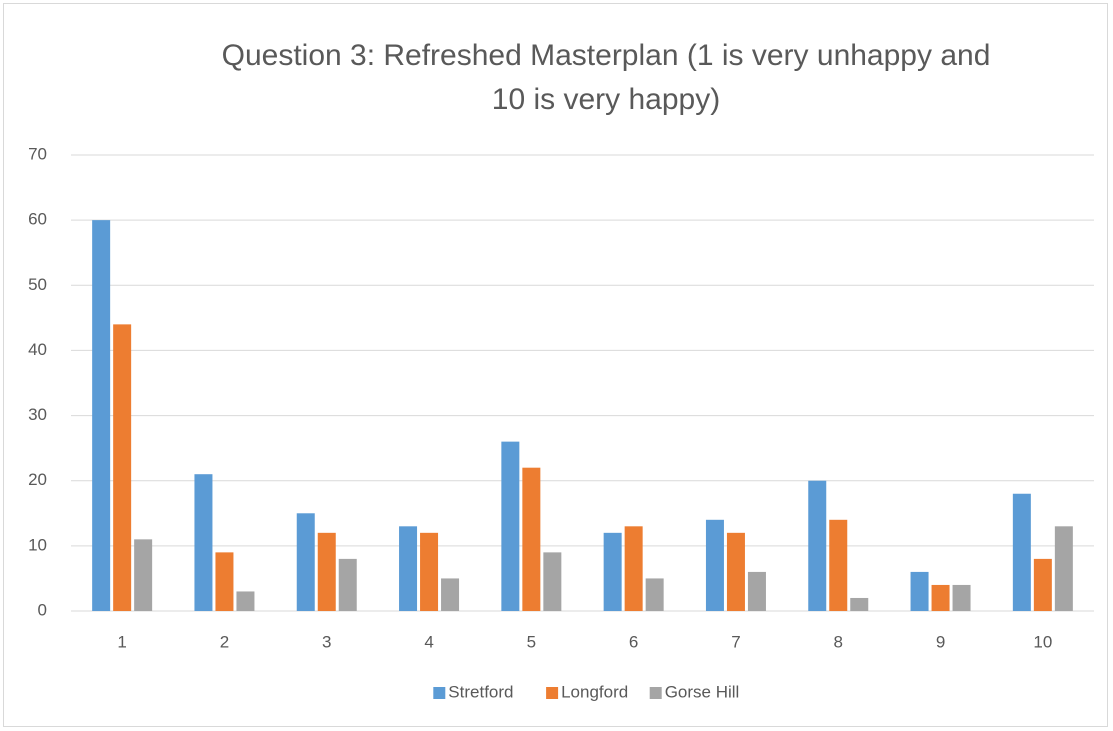 The height and width of the screenshot is (731, 1113). Describe the element at coordinates (37, 284) in the screenshot. I see `y-tick-label: 50` at that location.